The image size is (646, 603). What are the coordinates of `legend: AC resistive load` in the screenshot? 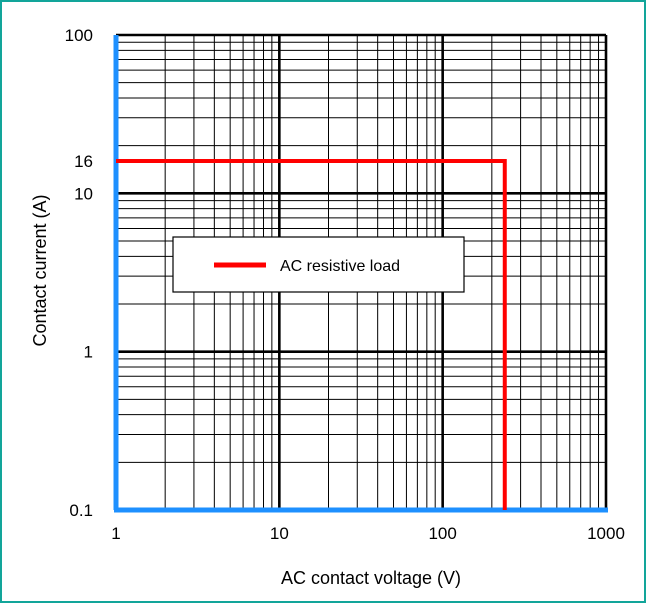 It's located at (318, 264).